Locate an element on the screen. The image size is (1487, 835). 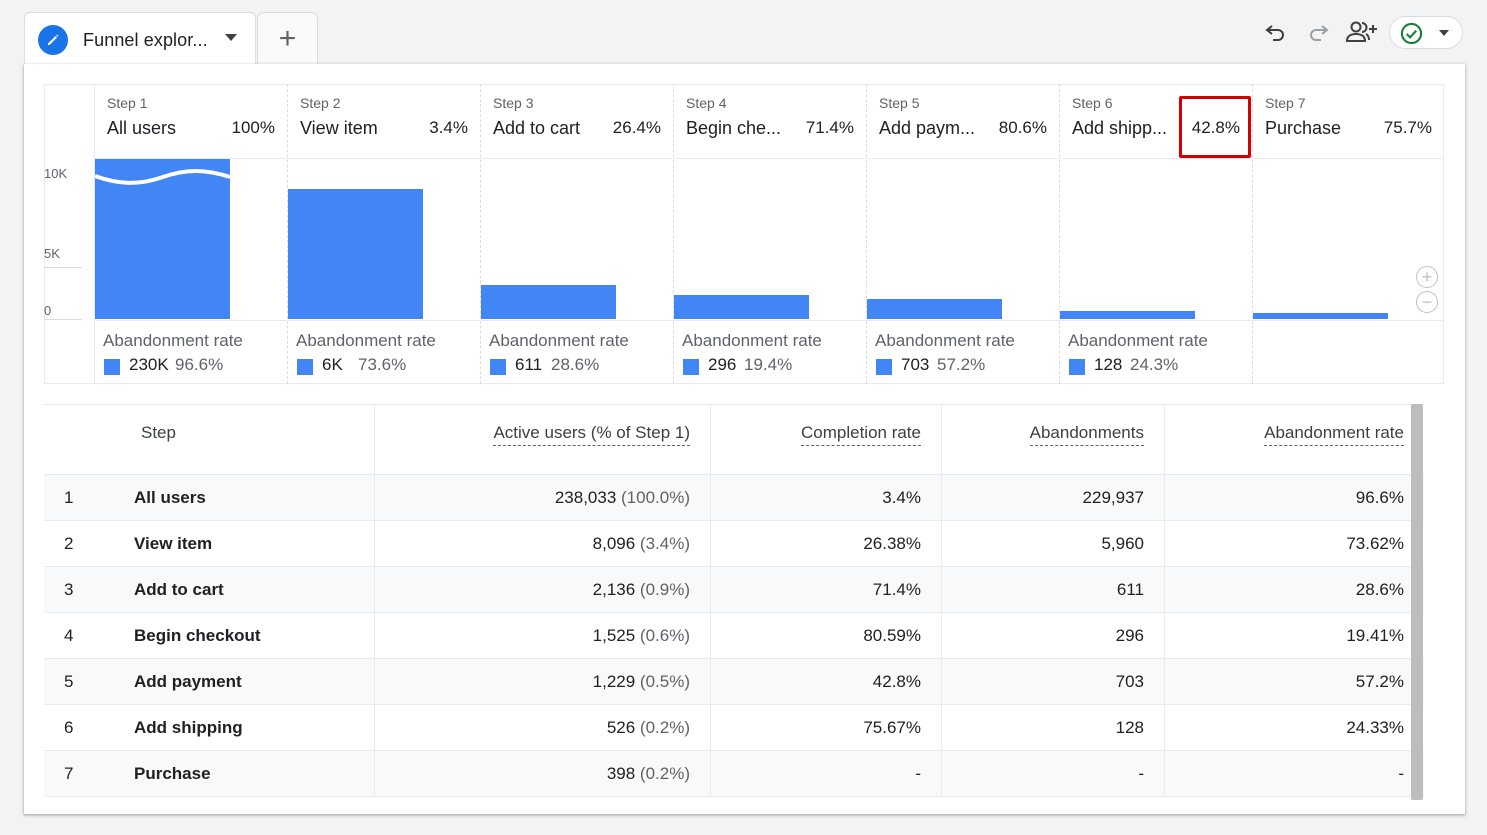
highlight-box is located at coordinates (1215, 127).